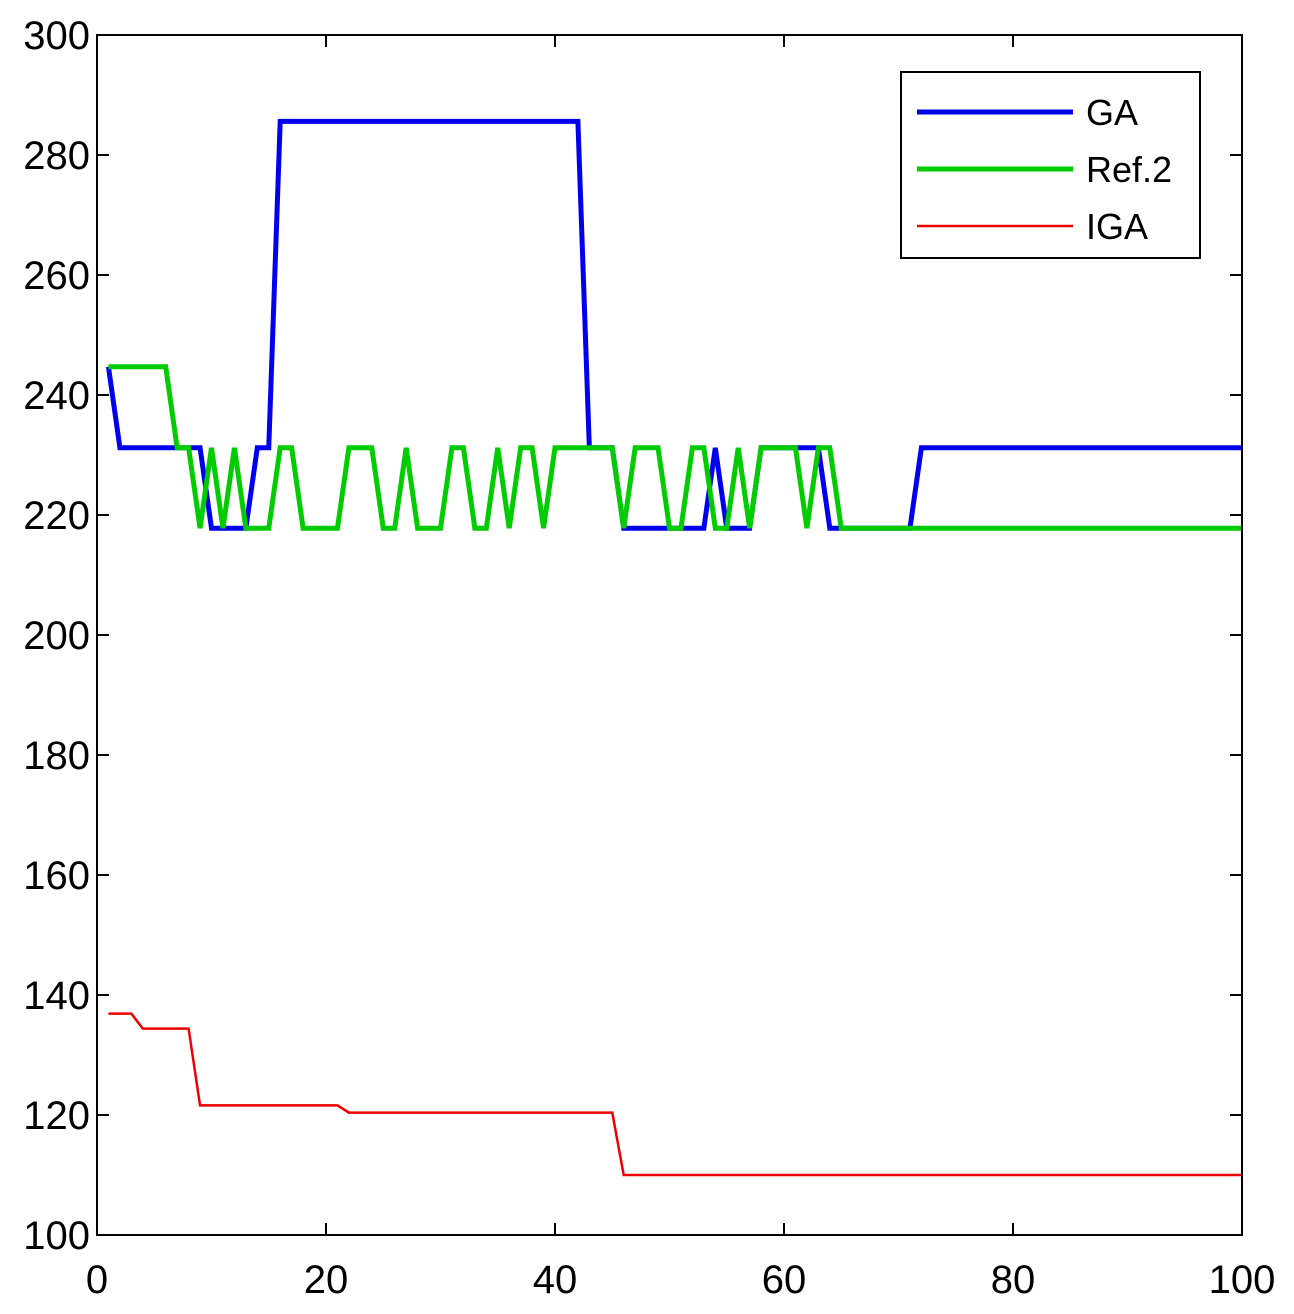 This screenshot has width=1294, height=1314. What do you see at coordinates (1050, 165) in the screenshot?
I see `legend: GA Ref.2 IGA` at bounding box center [1050, 165].